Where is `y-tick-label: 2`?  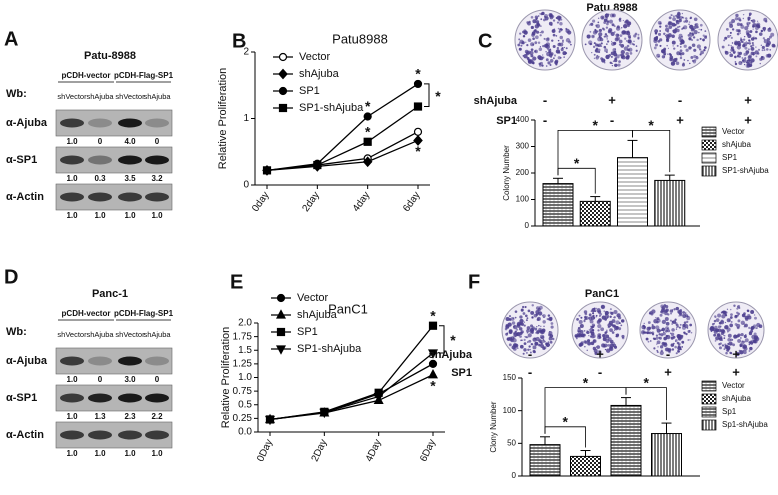 y-tick-label: 2 is located at coordinates (246, 52).